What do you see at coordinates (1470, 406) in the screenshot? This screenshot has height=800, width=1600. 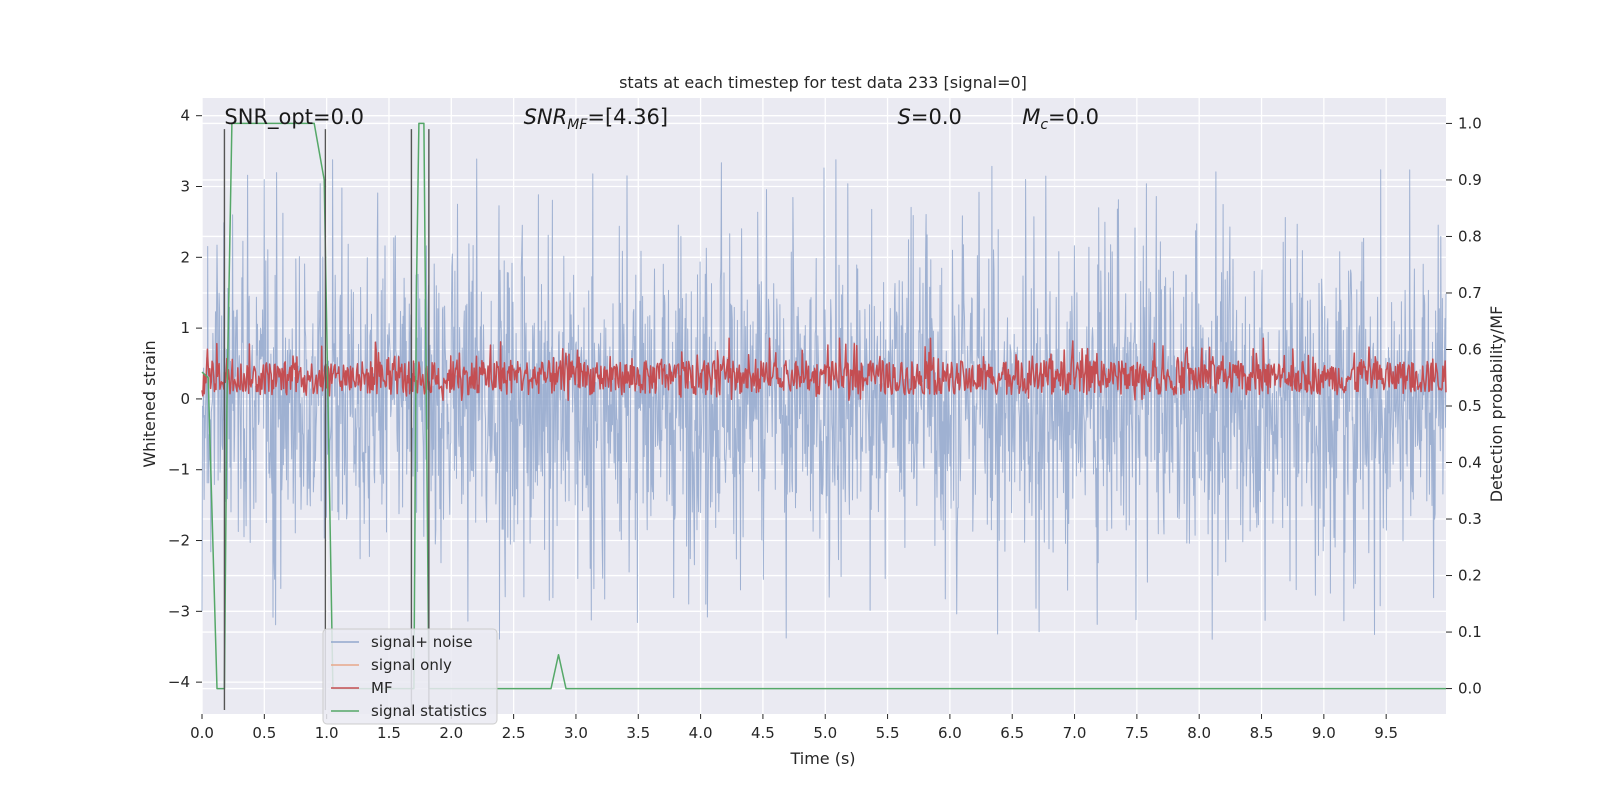 I see `y-right-tick-label: 0.5` at bounding box center [1470, 406].